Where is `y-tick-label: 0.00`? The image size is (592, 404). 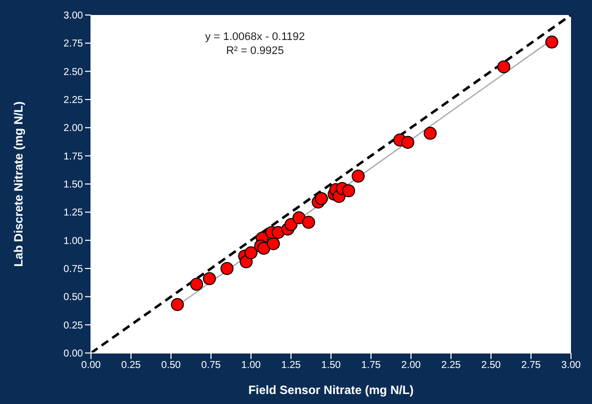
y-tick-label: 0.00 is located at coordinates (74, 354).